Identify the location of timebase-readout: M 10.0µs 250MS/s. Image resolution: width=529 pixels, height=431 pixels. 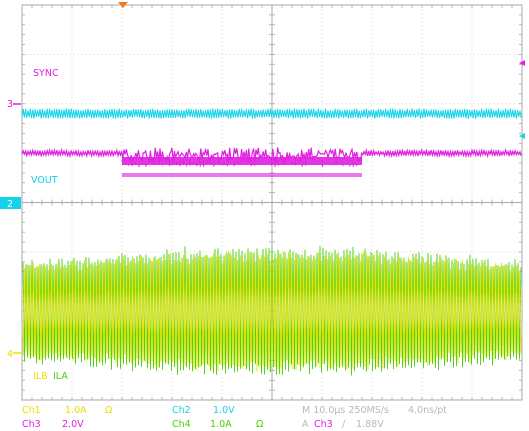
(345, 410).